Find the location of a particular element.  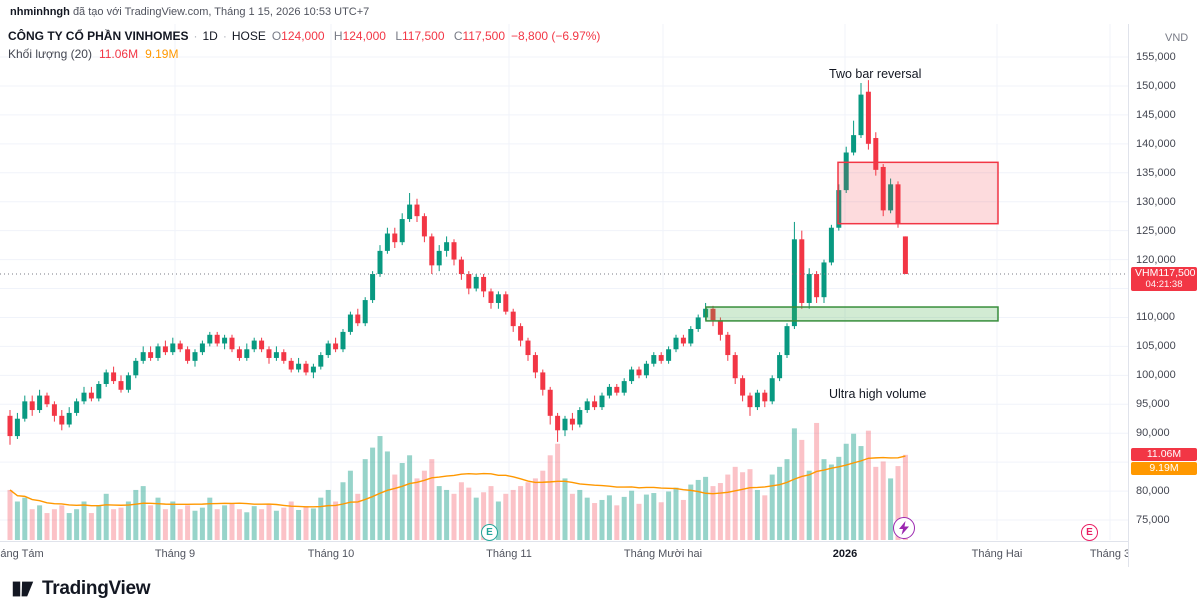

flash-icon is located at coordinates (904, 528).